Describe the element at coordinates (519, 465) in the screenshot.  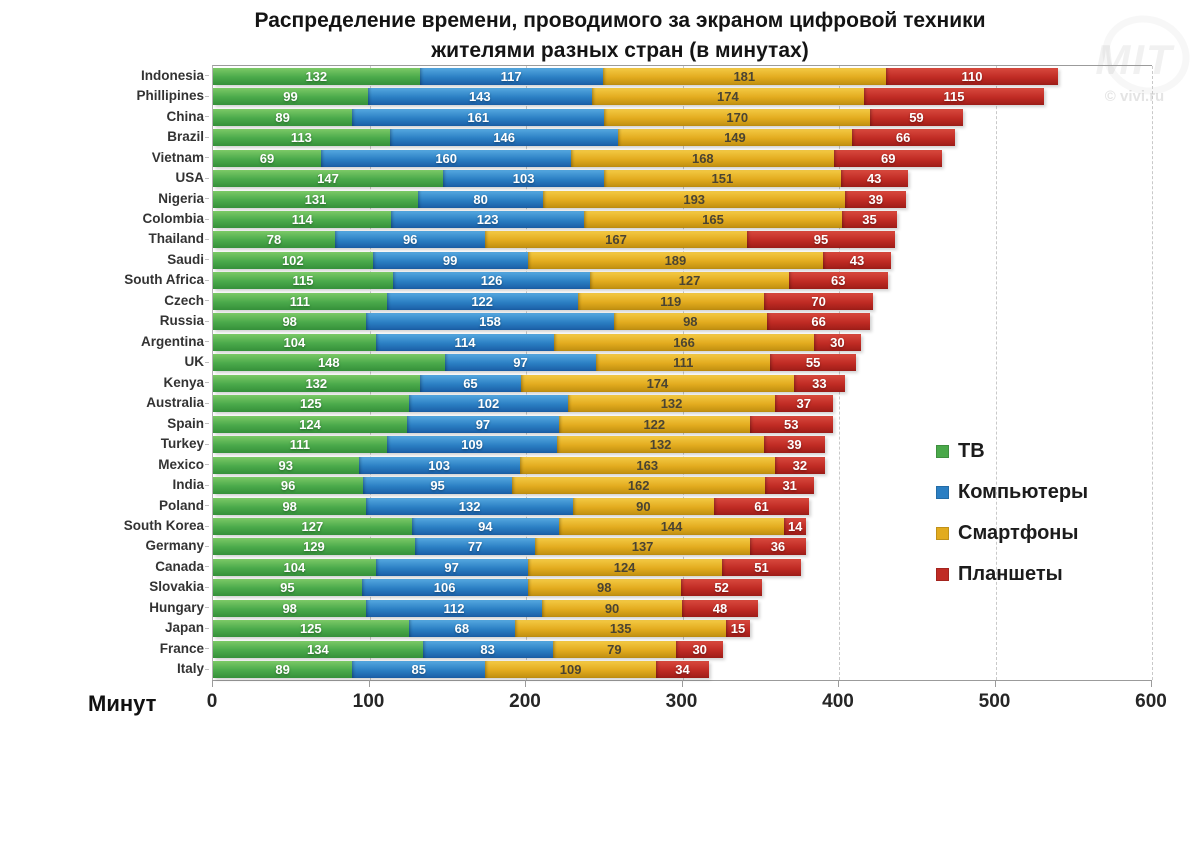
I see `bar-row: 93 103 163 32` at that location.